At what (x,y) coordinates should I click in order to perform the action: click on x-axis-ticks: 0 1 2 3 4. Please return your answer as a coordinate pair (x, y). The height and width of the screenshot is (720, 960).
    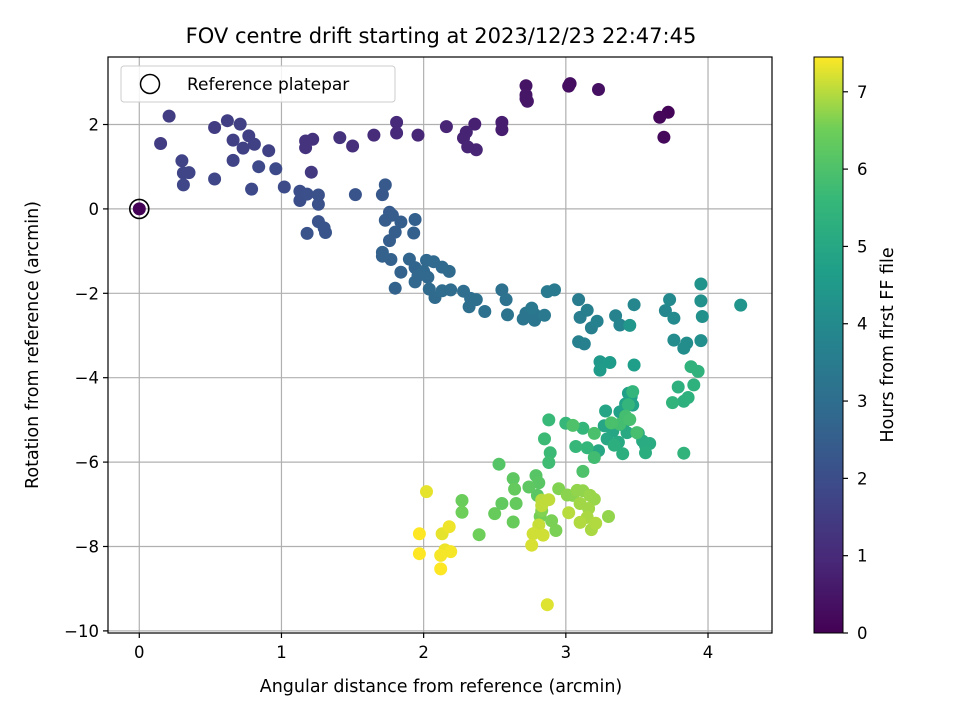
    Looking at the image, I should click on (423, 647).